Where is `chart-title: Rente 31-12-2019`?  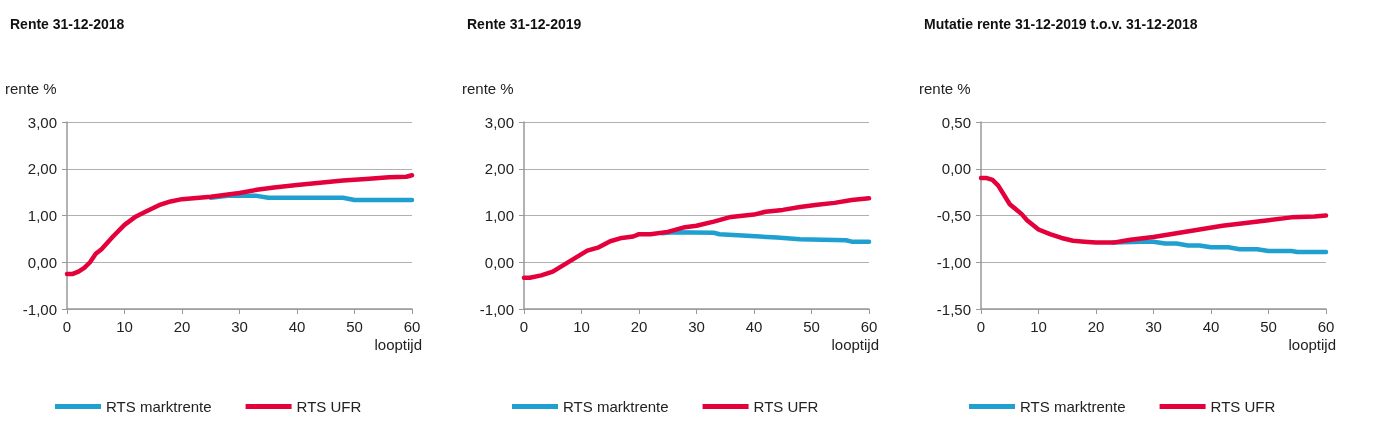
chart-title: Rente 31-12-2019 is located at coordinates (524, 24).